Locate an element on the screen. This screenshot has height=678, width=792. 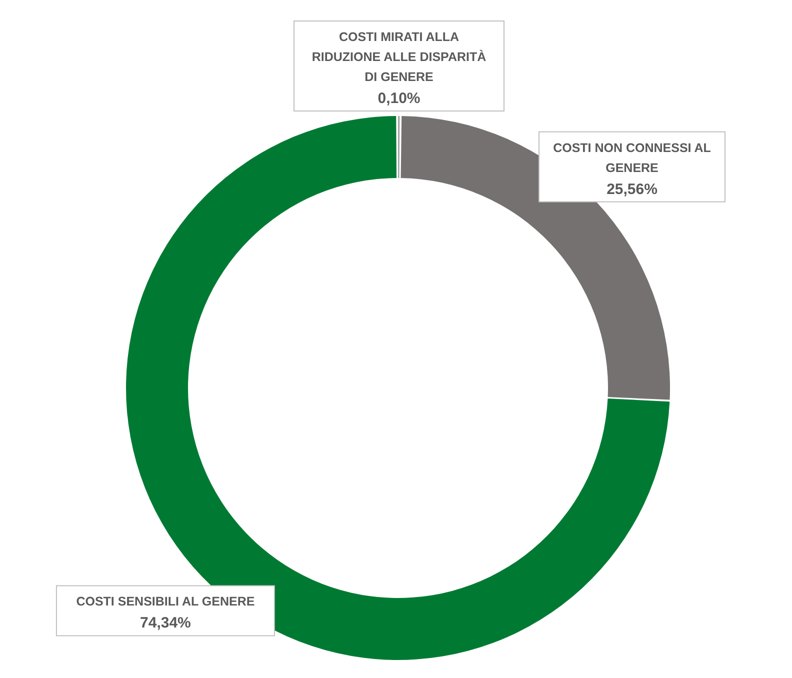
data-label: 74,34% is located at coordinates (165, 623).